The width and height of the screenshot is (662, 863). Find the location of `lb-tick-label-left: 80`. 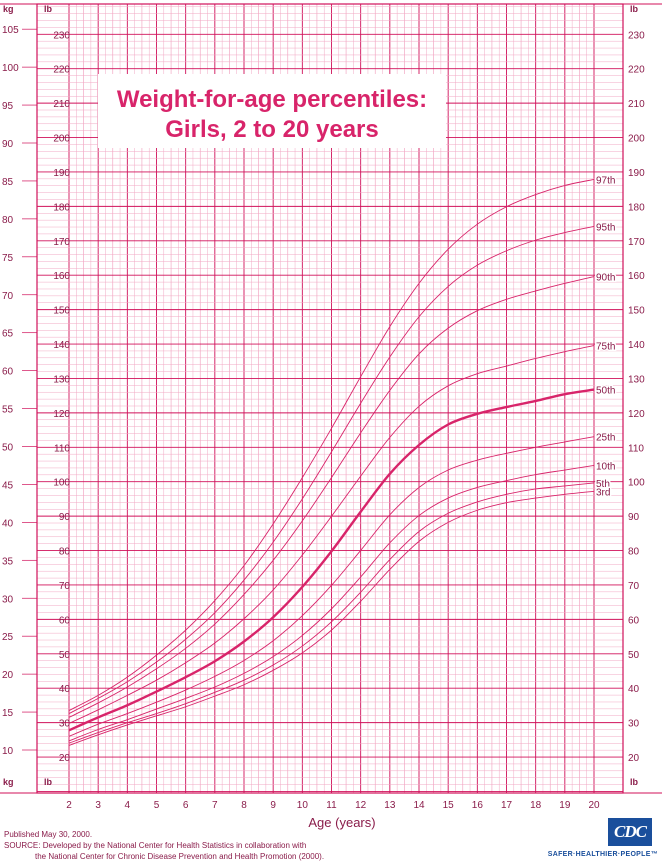

lb-tick-label-left: 80 is located at coordinates (65, 552).